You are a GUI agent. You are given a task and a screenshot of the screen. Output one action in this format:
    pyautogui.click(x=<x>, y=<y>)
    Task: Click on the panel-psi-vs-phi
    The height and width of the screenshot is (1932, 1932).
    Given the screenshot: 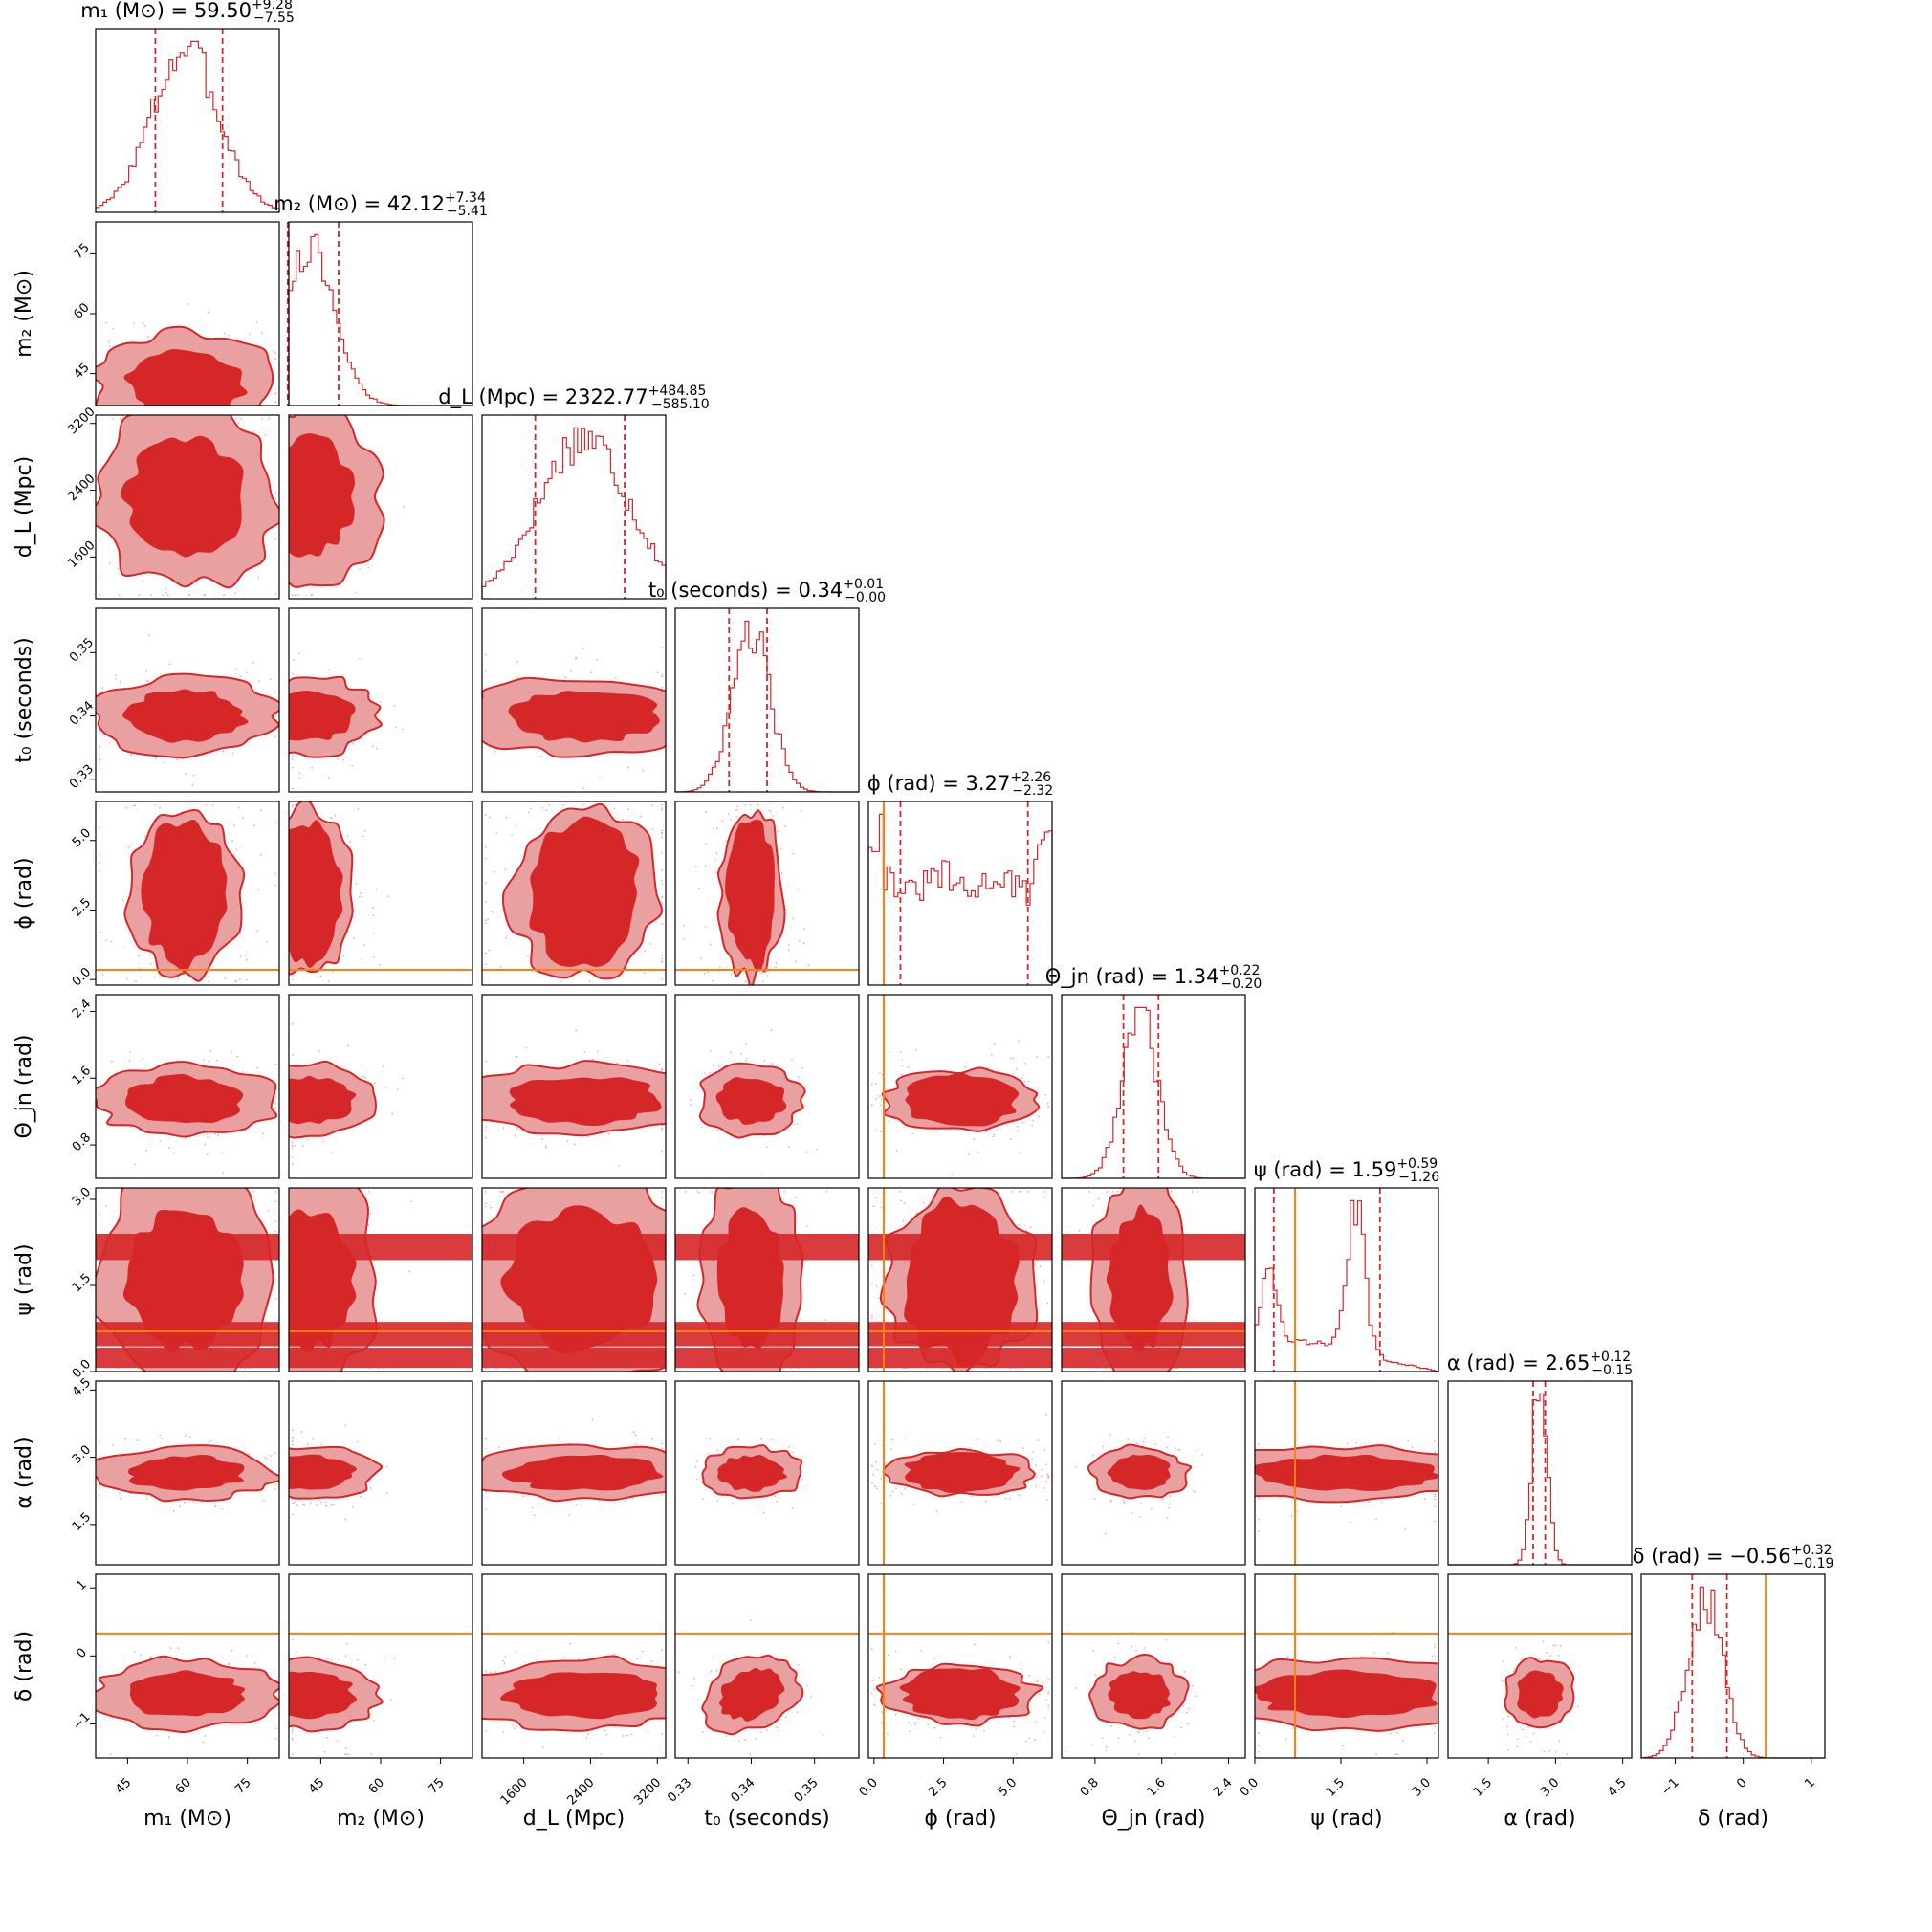 What is the action you would take?
    pyautogui.click(x=960, y=1279)
    